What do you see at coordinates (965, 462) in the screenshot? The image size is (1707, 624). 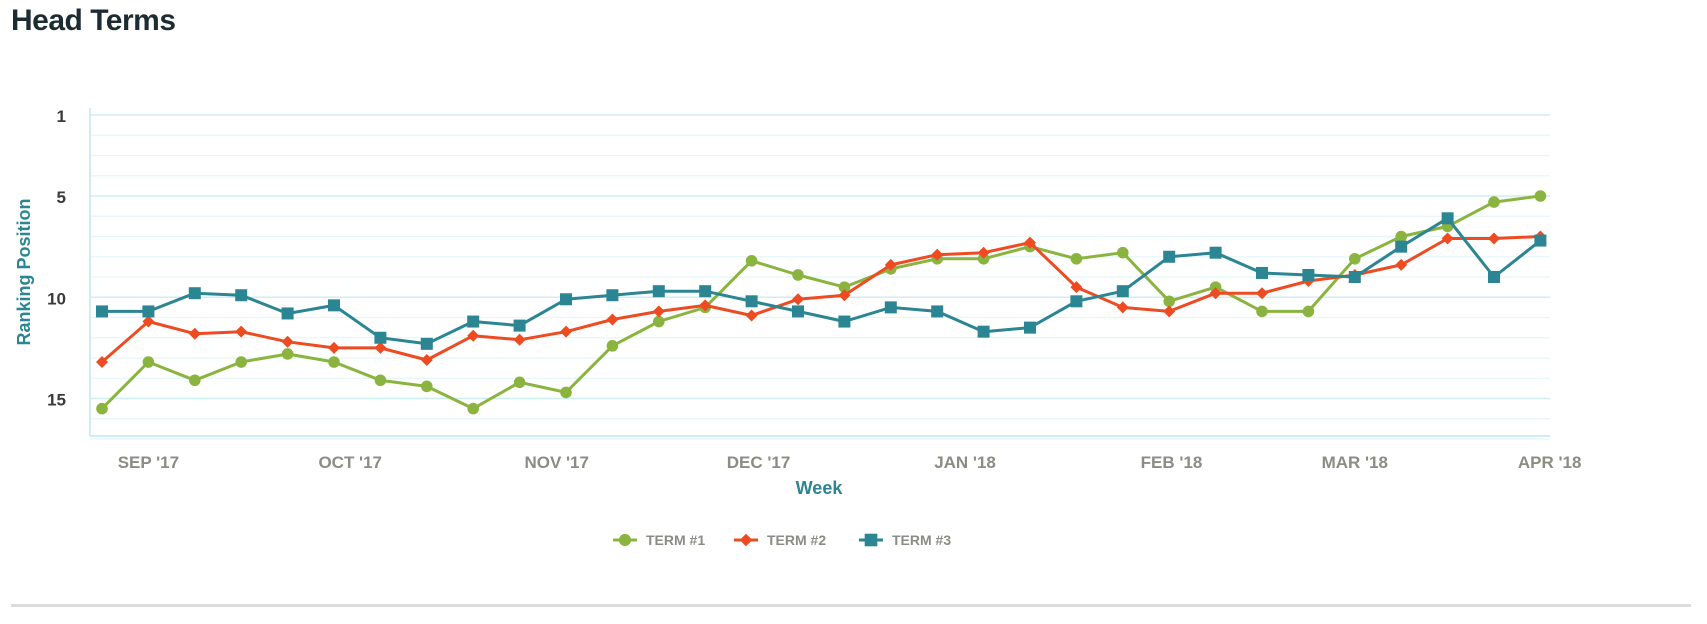 I see `x-tick-label: JAN '18` at bounding box center [965, 462].